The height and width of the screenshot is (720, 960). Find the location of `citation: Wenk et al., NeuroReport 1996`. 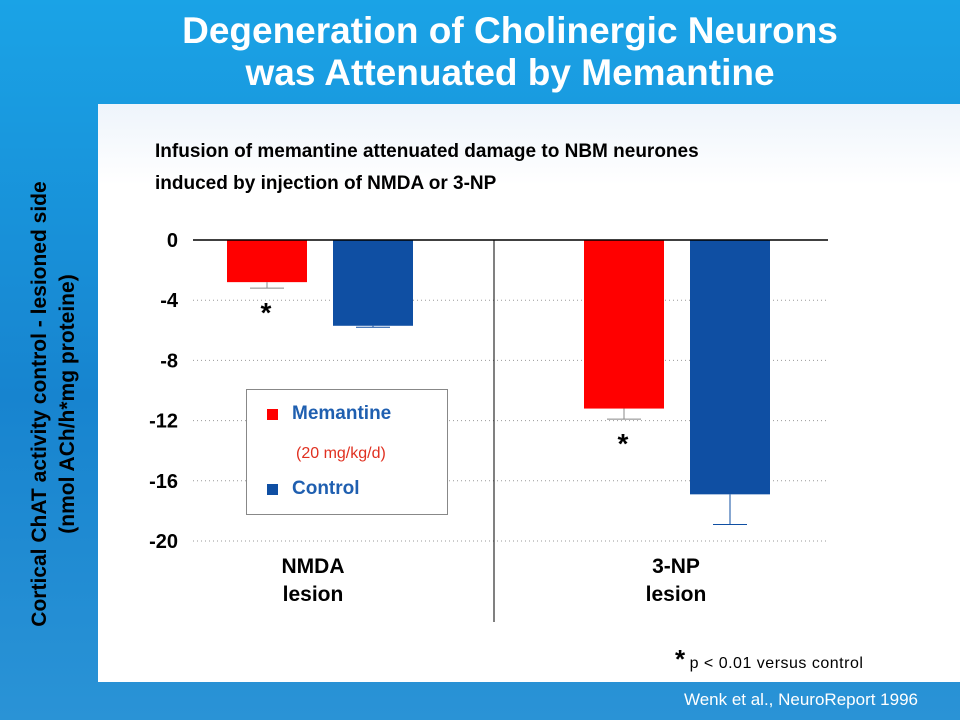

citation: Wenk et al., NeuroReport 1996 is located at coordinates (800, 699).